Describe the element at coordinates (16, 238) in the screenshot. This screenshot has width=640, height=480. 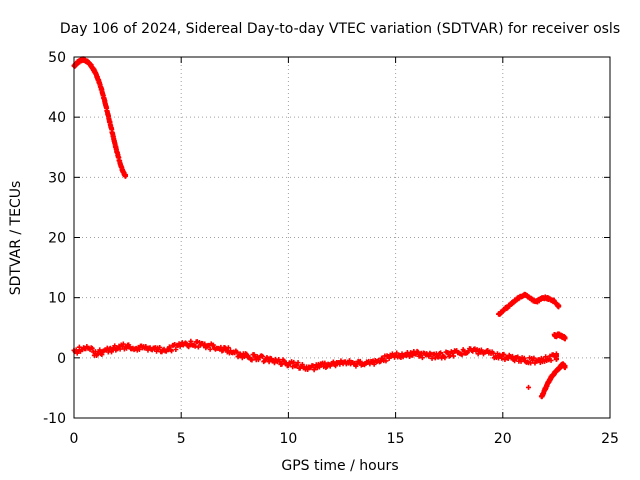
I see `y-axis-label: SDTVAR / TECUs` at that location.